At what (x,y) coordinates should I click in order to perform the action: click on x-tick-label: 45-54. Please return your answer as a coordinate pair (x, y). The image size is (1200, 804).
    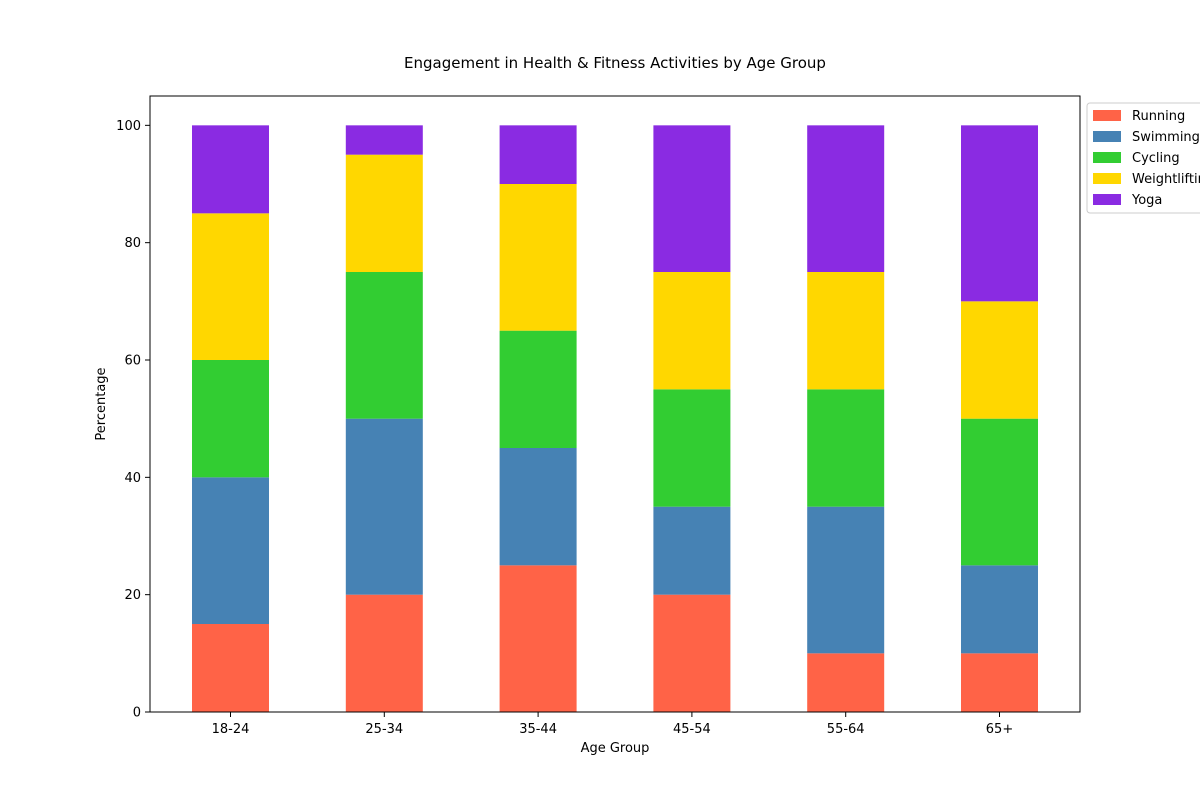
    Looking at the image, I should click on (692, 729).